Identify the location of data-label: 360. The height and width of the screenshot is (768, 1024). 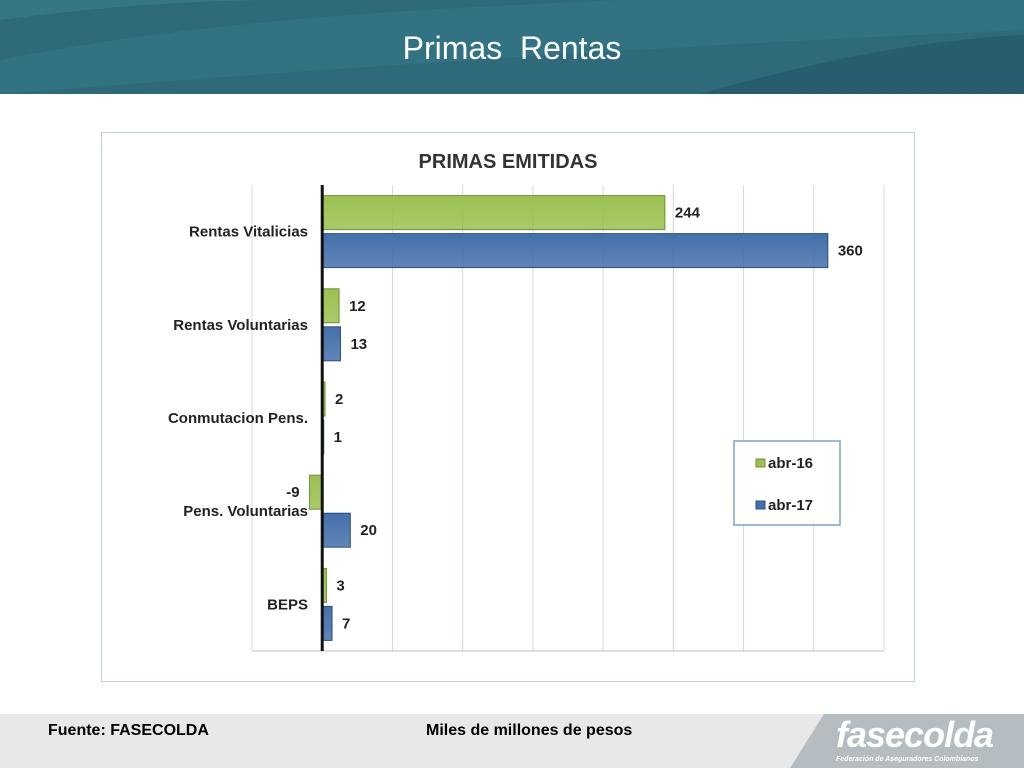
(850, 251).